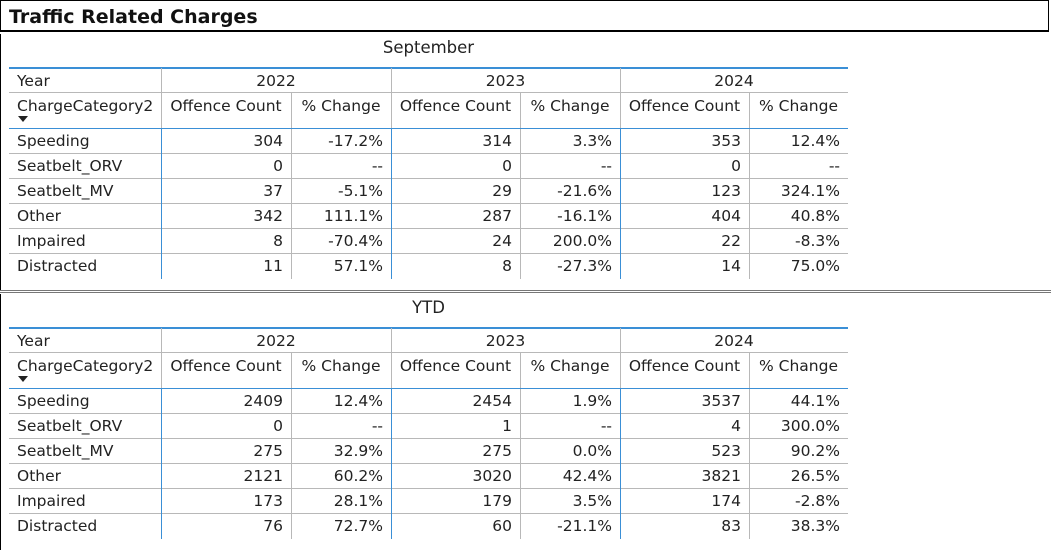  What do you see at coordinates (53, 401) in the screenshot?
I see `category-cell: Speeding` at bounding box center [53, 401].